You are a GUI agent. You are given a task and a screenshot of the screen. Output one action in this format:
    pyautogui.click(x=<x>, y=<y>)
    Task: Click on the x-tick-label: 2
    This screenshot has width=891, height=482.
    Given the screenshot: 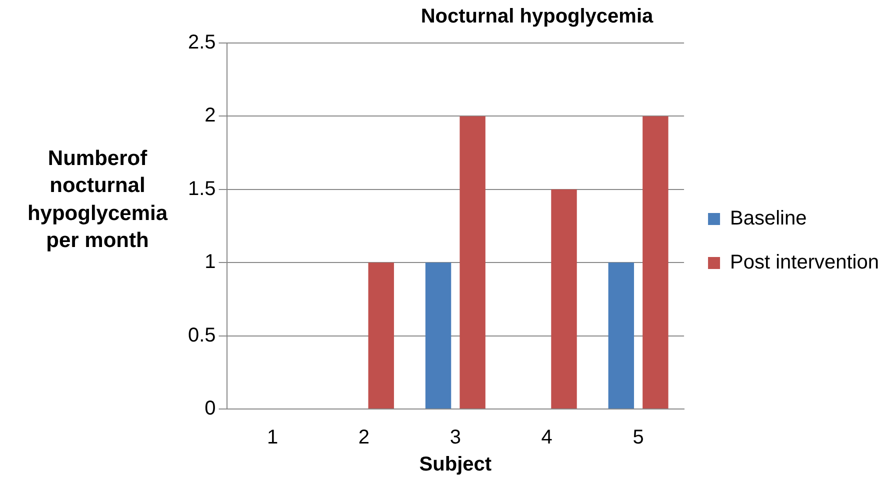 What is the action you would take?
    pyautogui.click(x=364, y=437)
    